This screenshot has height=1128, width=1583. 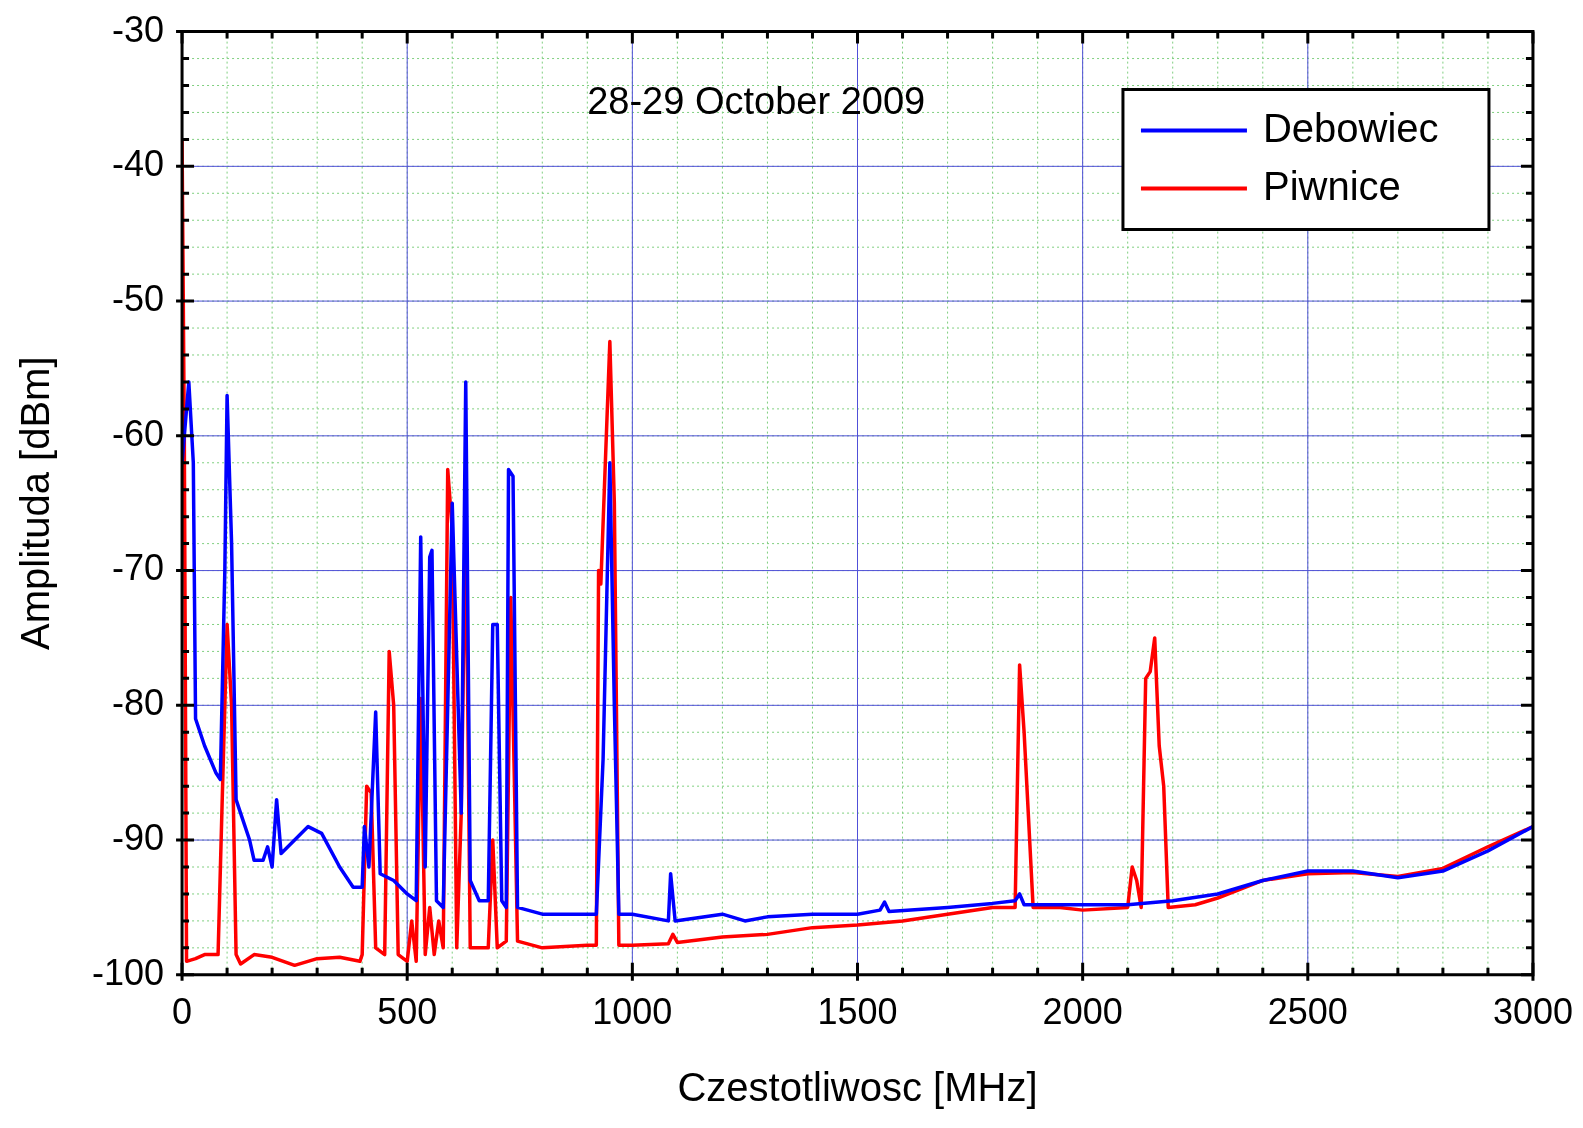 What do you see at coordinates (138, 837) in the screenshot?
I see `y-tick-label: -90` at bounding box center [138, 837].